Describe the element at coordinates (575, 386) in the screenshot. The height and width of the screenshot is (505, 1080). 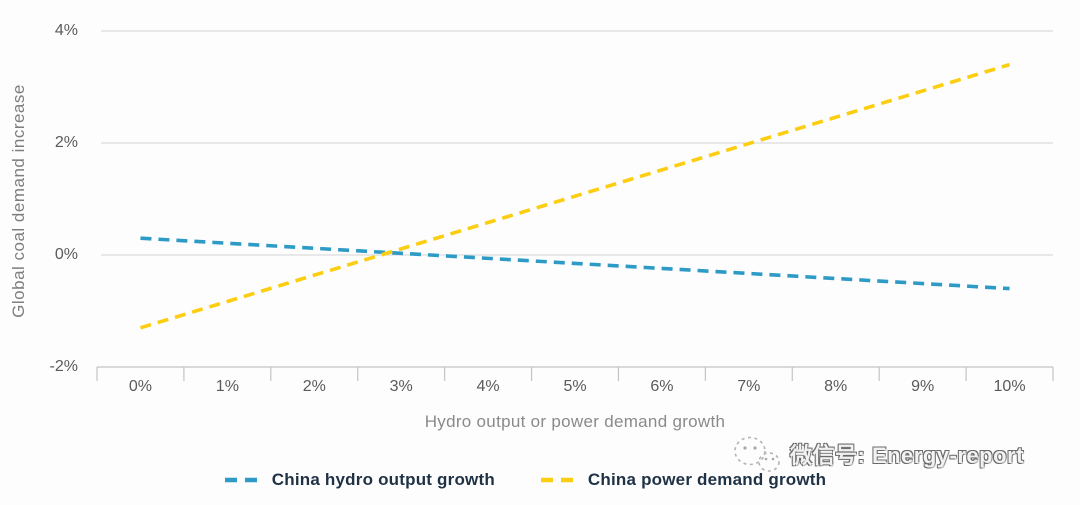
I see `x-tick-label: 5%` at that location.